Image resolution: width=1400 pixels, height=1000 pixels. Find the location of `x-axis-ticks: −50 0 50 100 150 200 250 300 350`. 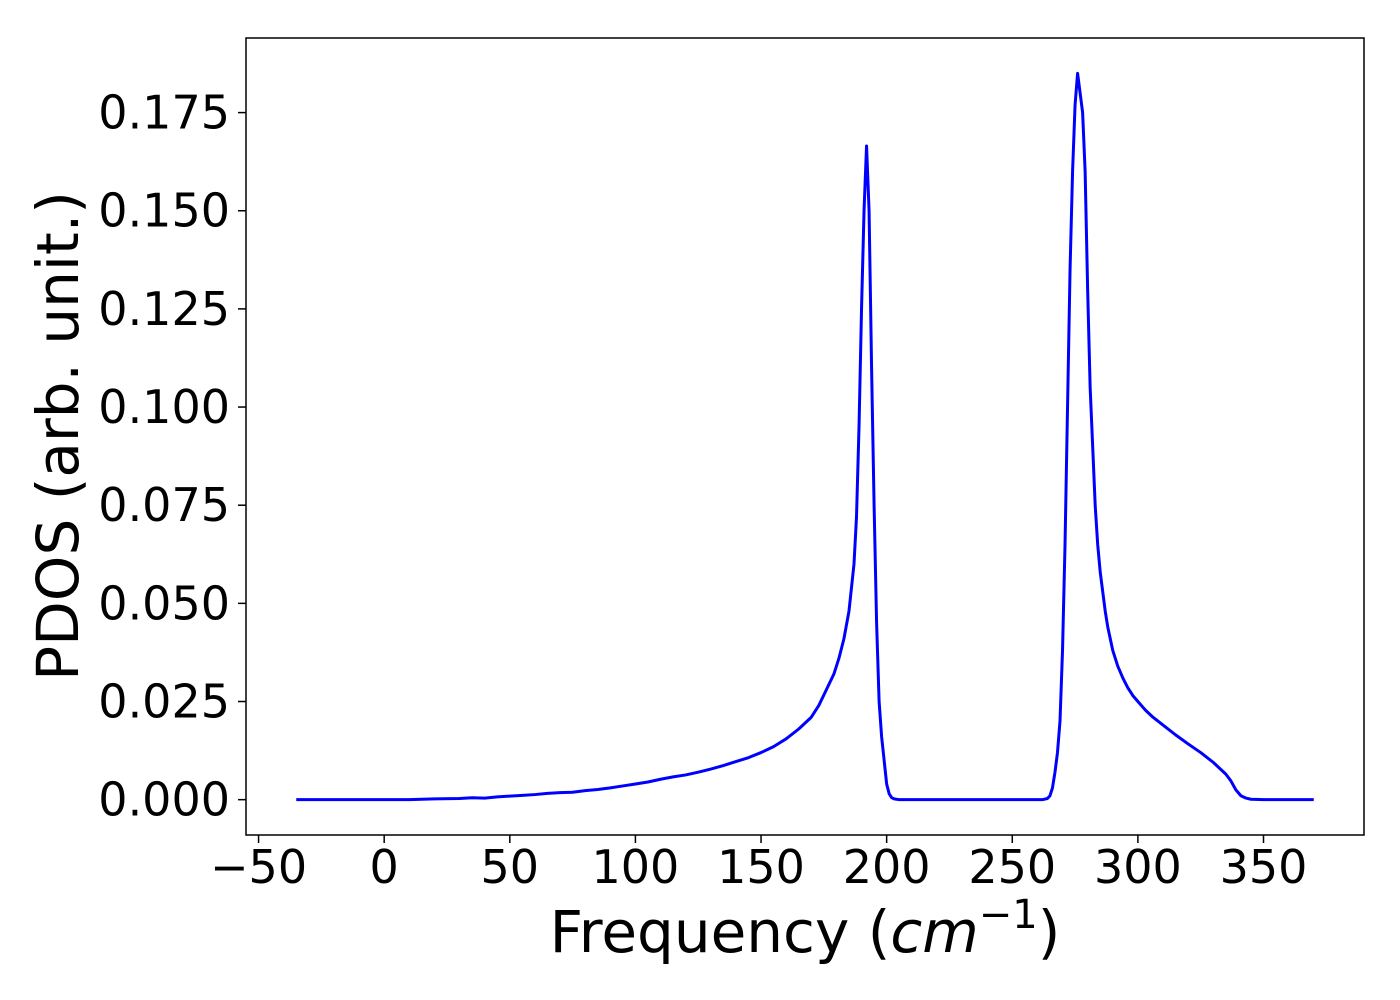

x-axis-ticks: −50 0 50 100 150 200 250 300 350 is located at coordinates (758, 864).